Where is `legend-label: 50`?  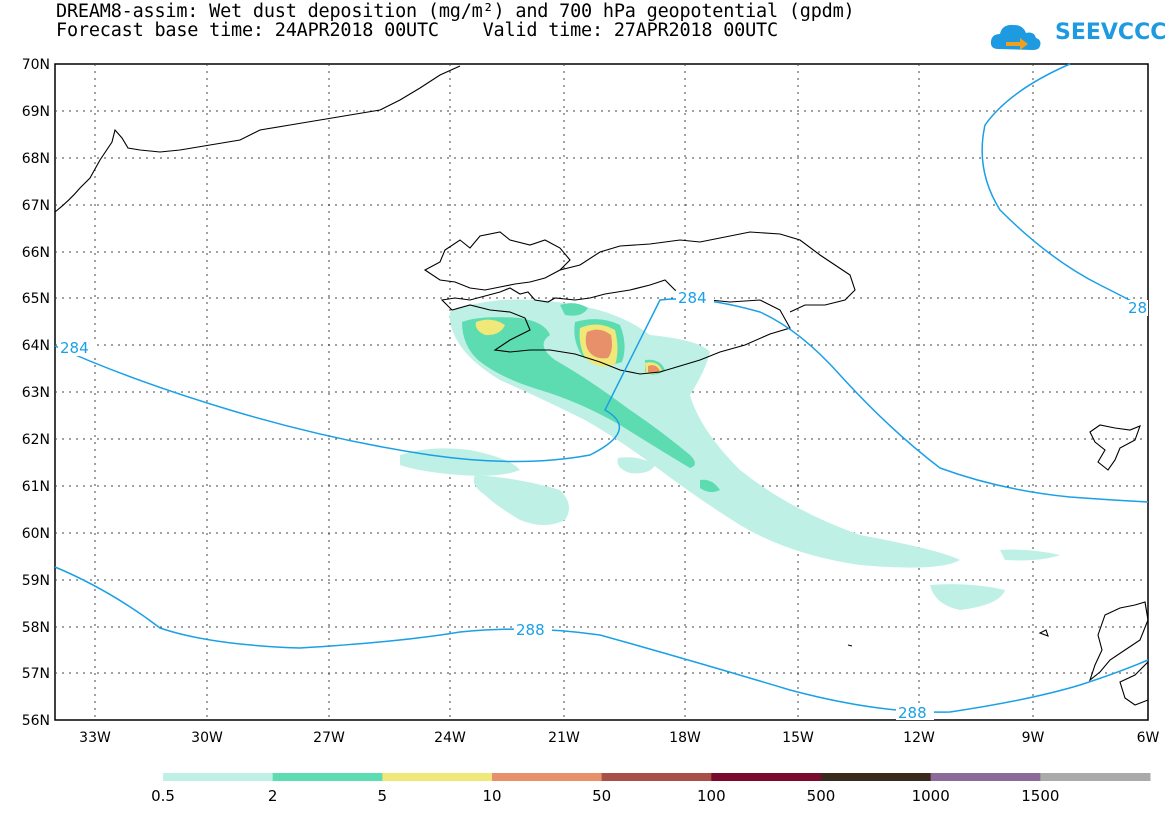
legend-label: 50 is located at coordinates (601, 796).